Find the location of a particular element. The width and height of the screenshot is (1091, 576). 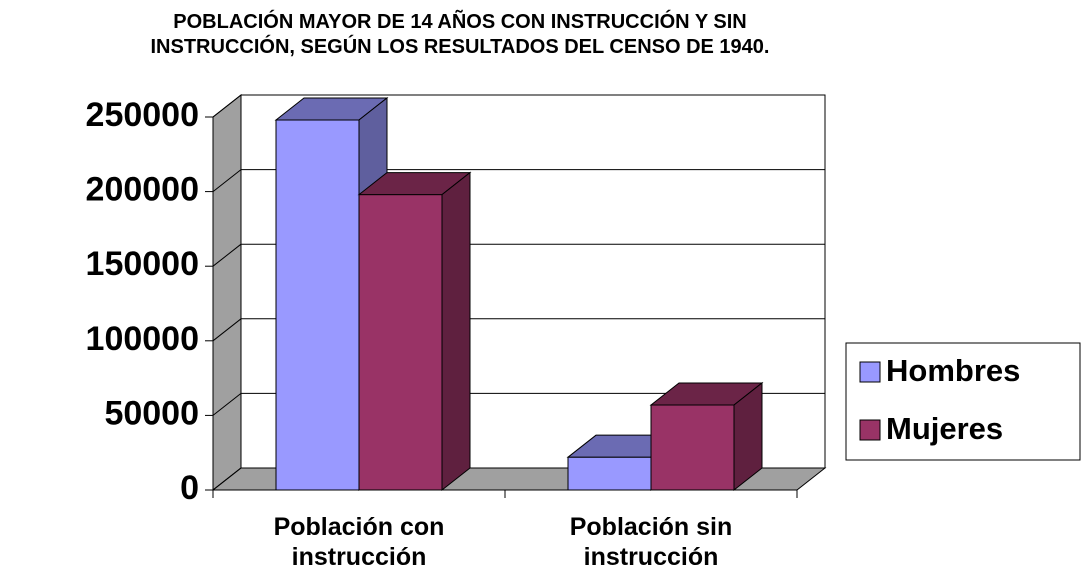

side-wall is located at coordinates (227, 292).